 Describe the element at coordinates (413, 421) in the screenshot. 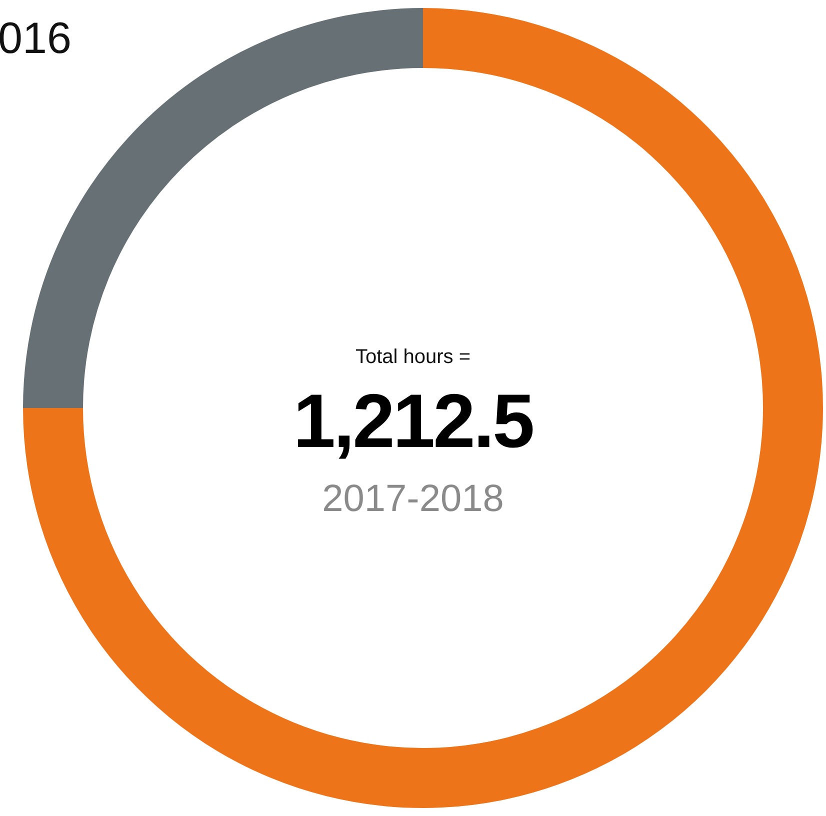

I see `text: 1,212.5` at that location.